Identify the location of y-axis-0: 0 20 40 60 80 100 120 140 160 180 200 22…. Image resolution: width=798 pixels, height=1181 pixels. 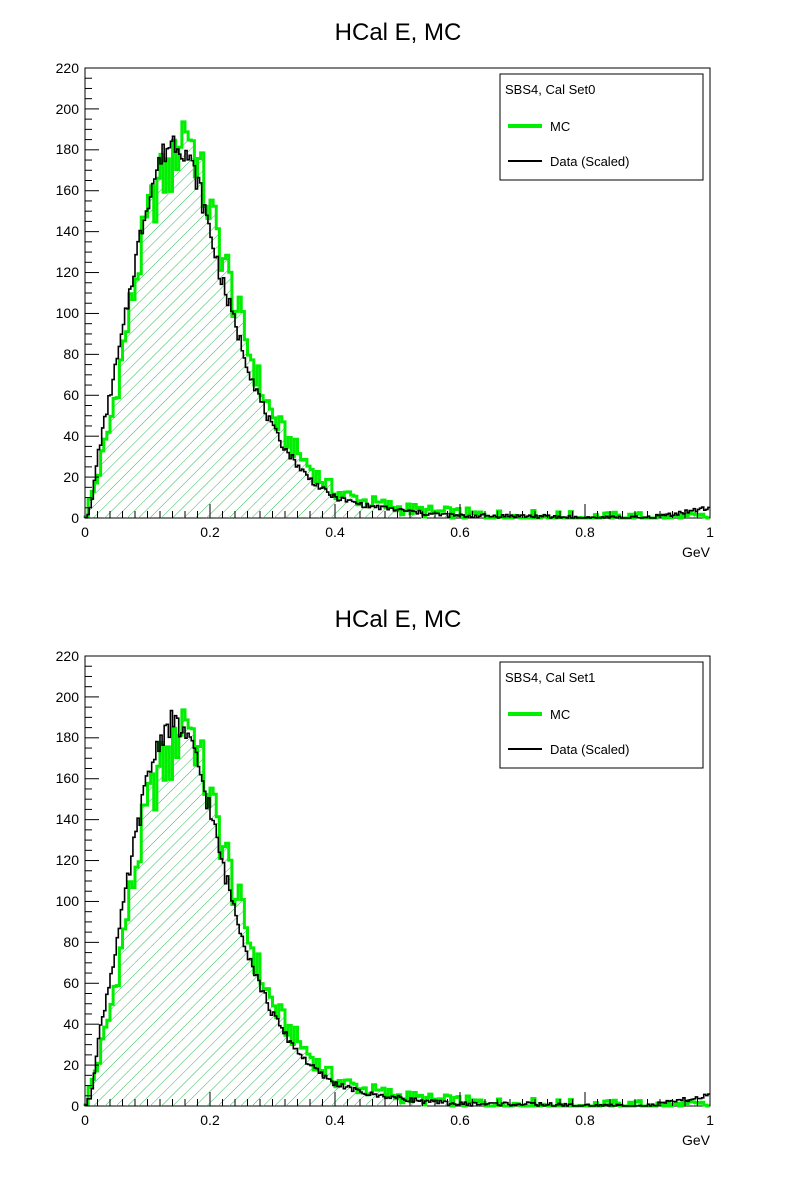
(77, 293).